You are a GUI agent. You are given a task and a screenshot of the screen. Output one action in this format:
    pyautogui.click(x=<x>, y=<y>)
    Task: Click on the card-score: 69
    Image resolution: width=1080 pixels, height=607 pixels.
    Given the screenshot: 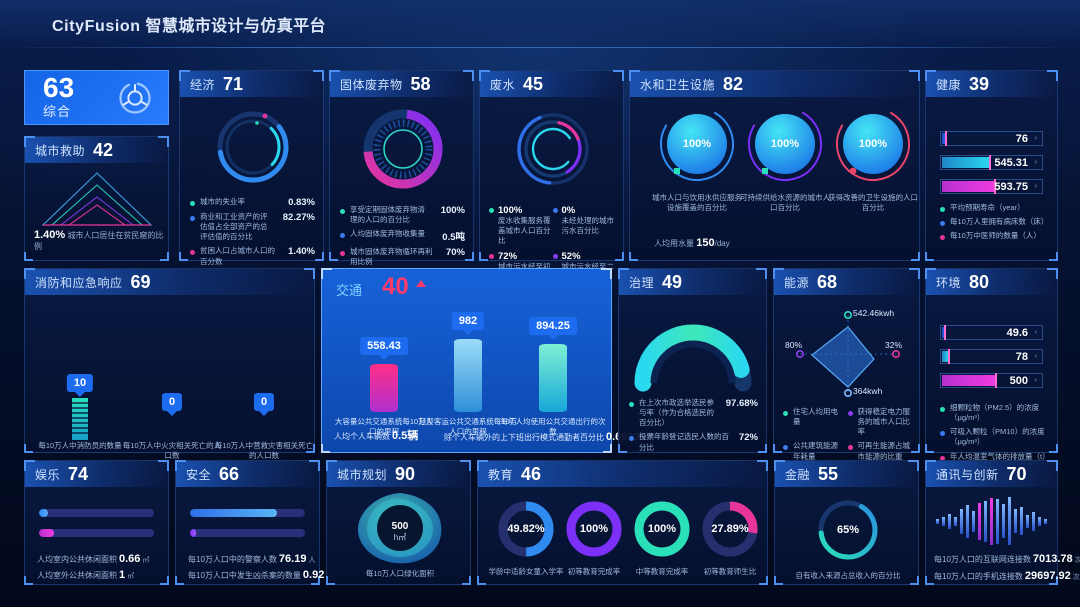 What is the action you would take?
    pyautogui.click(x=140, y=282)
    